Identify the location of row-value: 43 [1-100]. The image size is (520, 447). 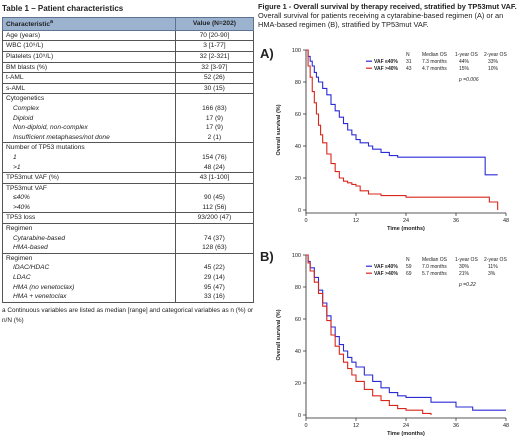
(214, 178).